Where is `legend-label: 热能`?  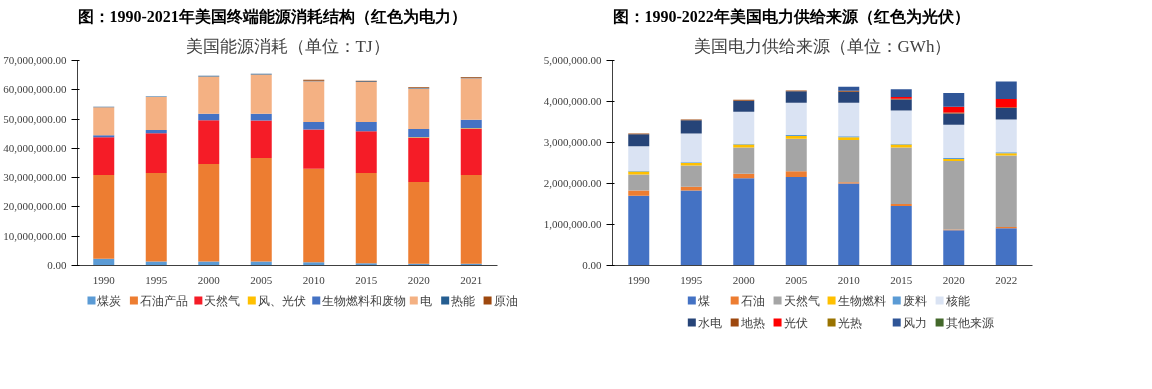 legend-label: 热能 is located at coordinates (463, 300).